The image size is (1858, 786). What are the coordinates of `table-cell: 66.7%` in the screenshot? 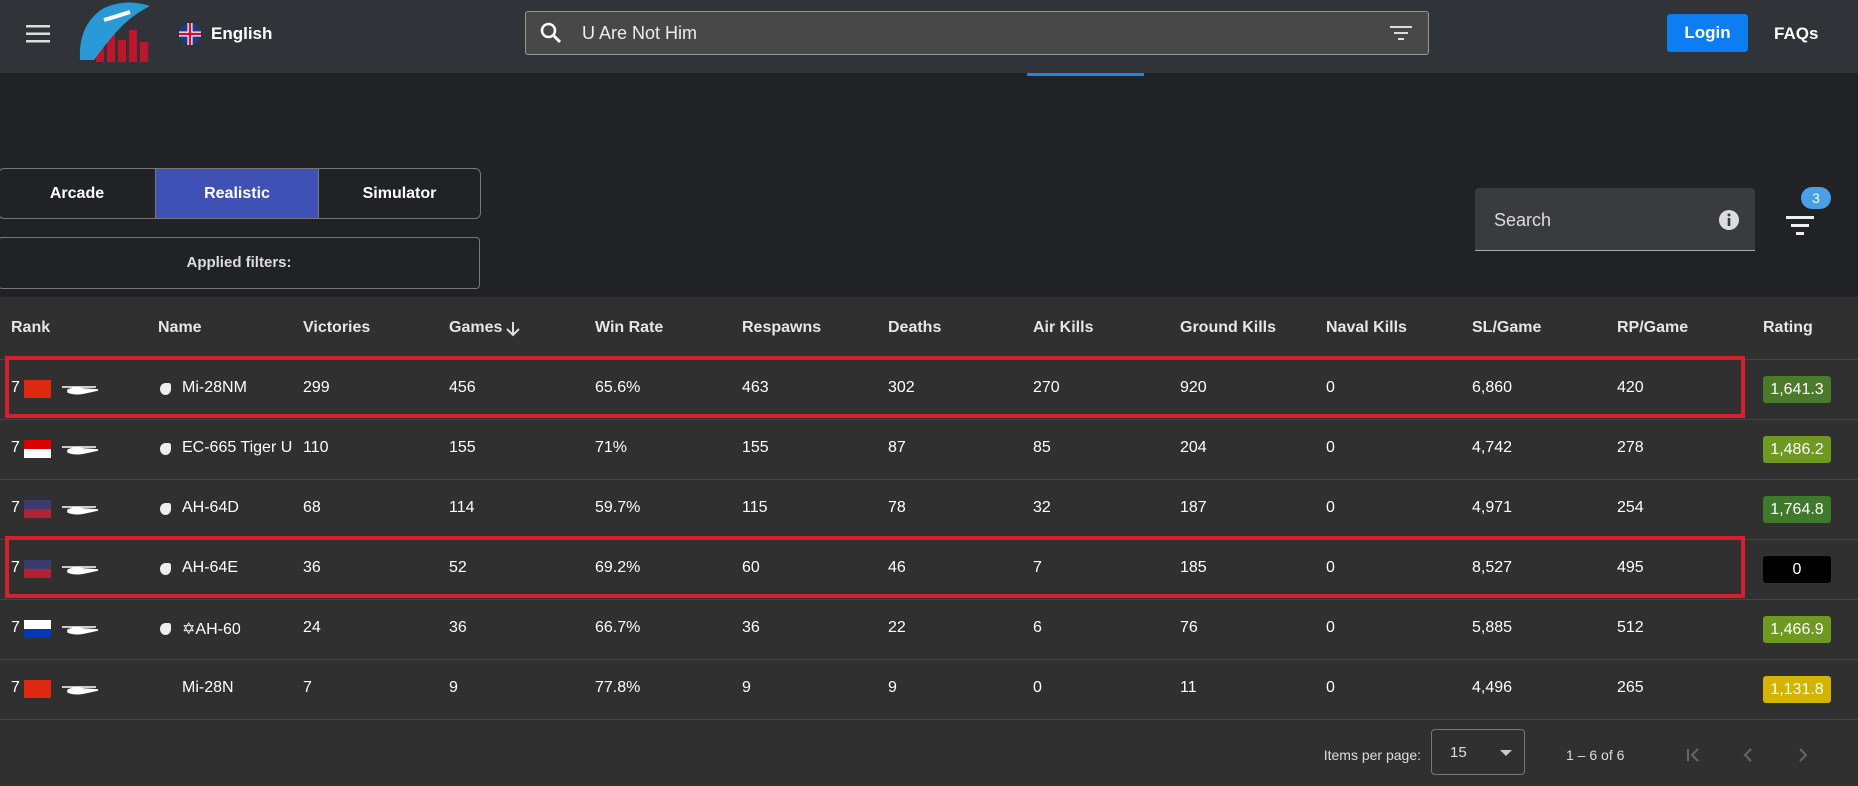 It's located at (618, 627).